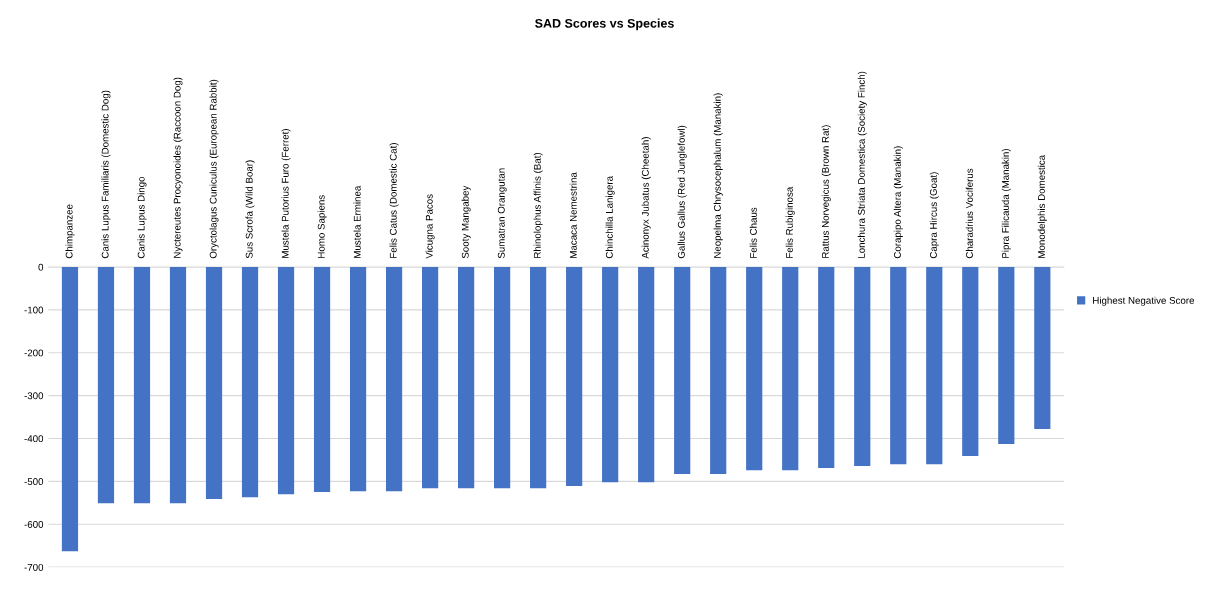  What do you see at coordinates (646, 198) in the screenshot?
I see `x-tick-label: Acinonyx Jubatus (Cheetah)` at bounding box center [646, 198].